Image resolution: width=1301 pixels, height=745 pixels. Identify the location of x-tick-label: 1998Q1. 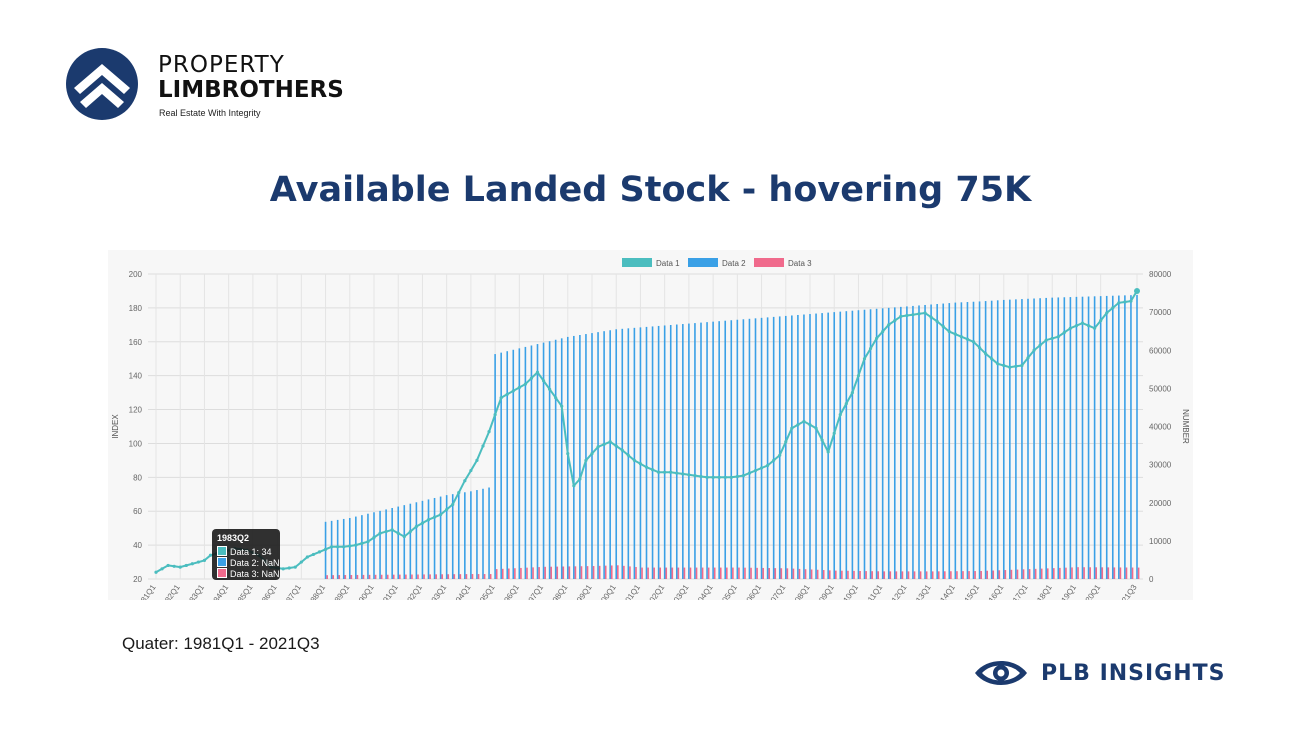
(558, 591).